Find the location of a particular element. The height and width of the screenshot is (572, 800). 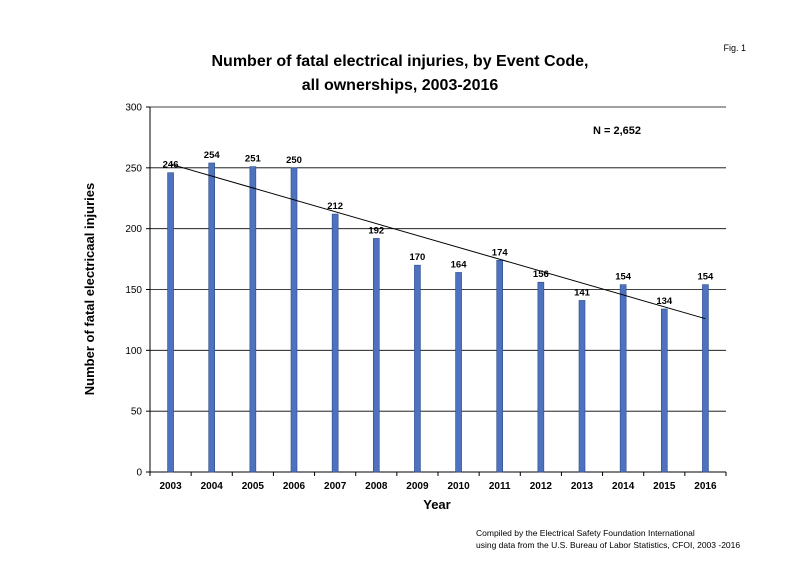

data-label-2005: 251 is located at coordinates (253, 159).